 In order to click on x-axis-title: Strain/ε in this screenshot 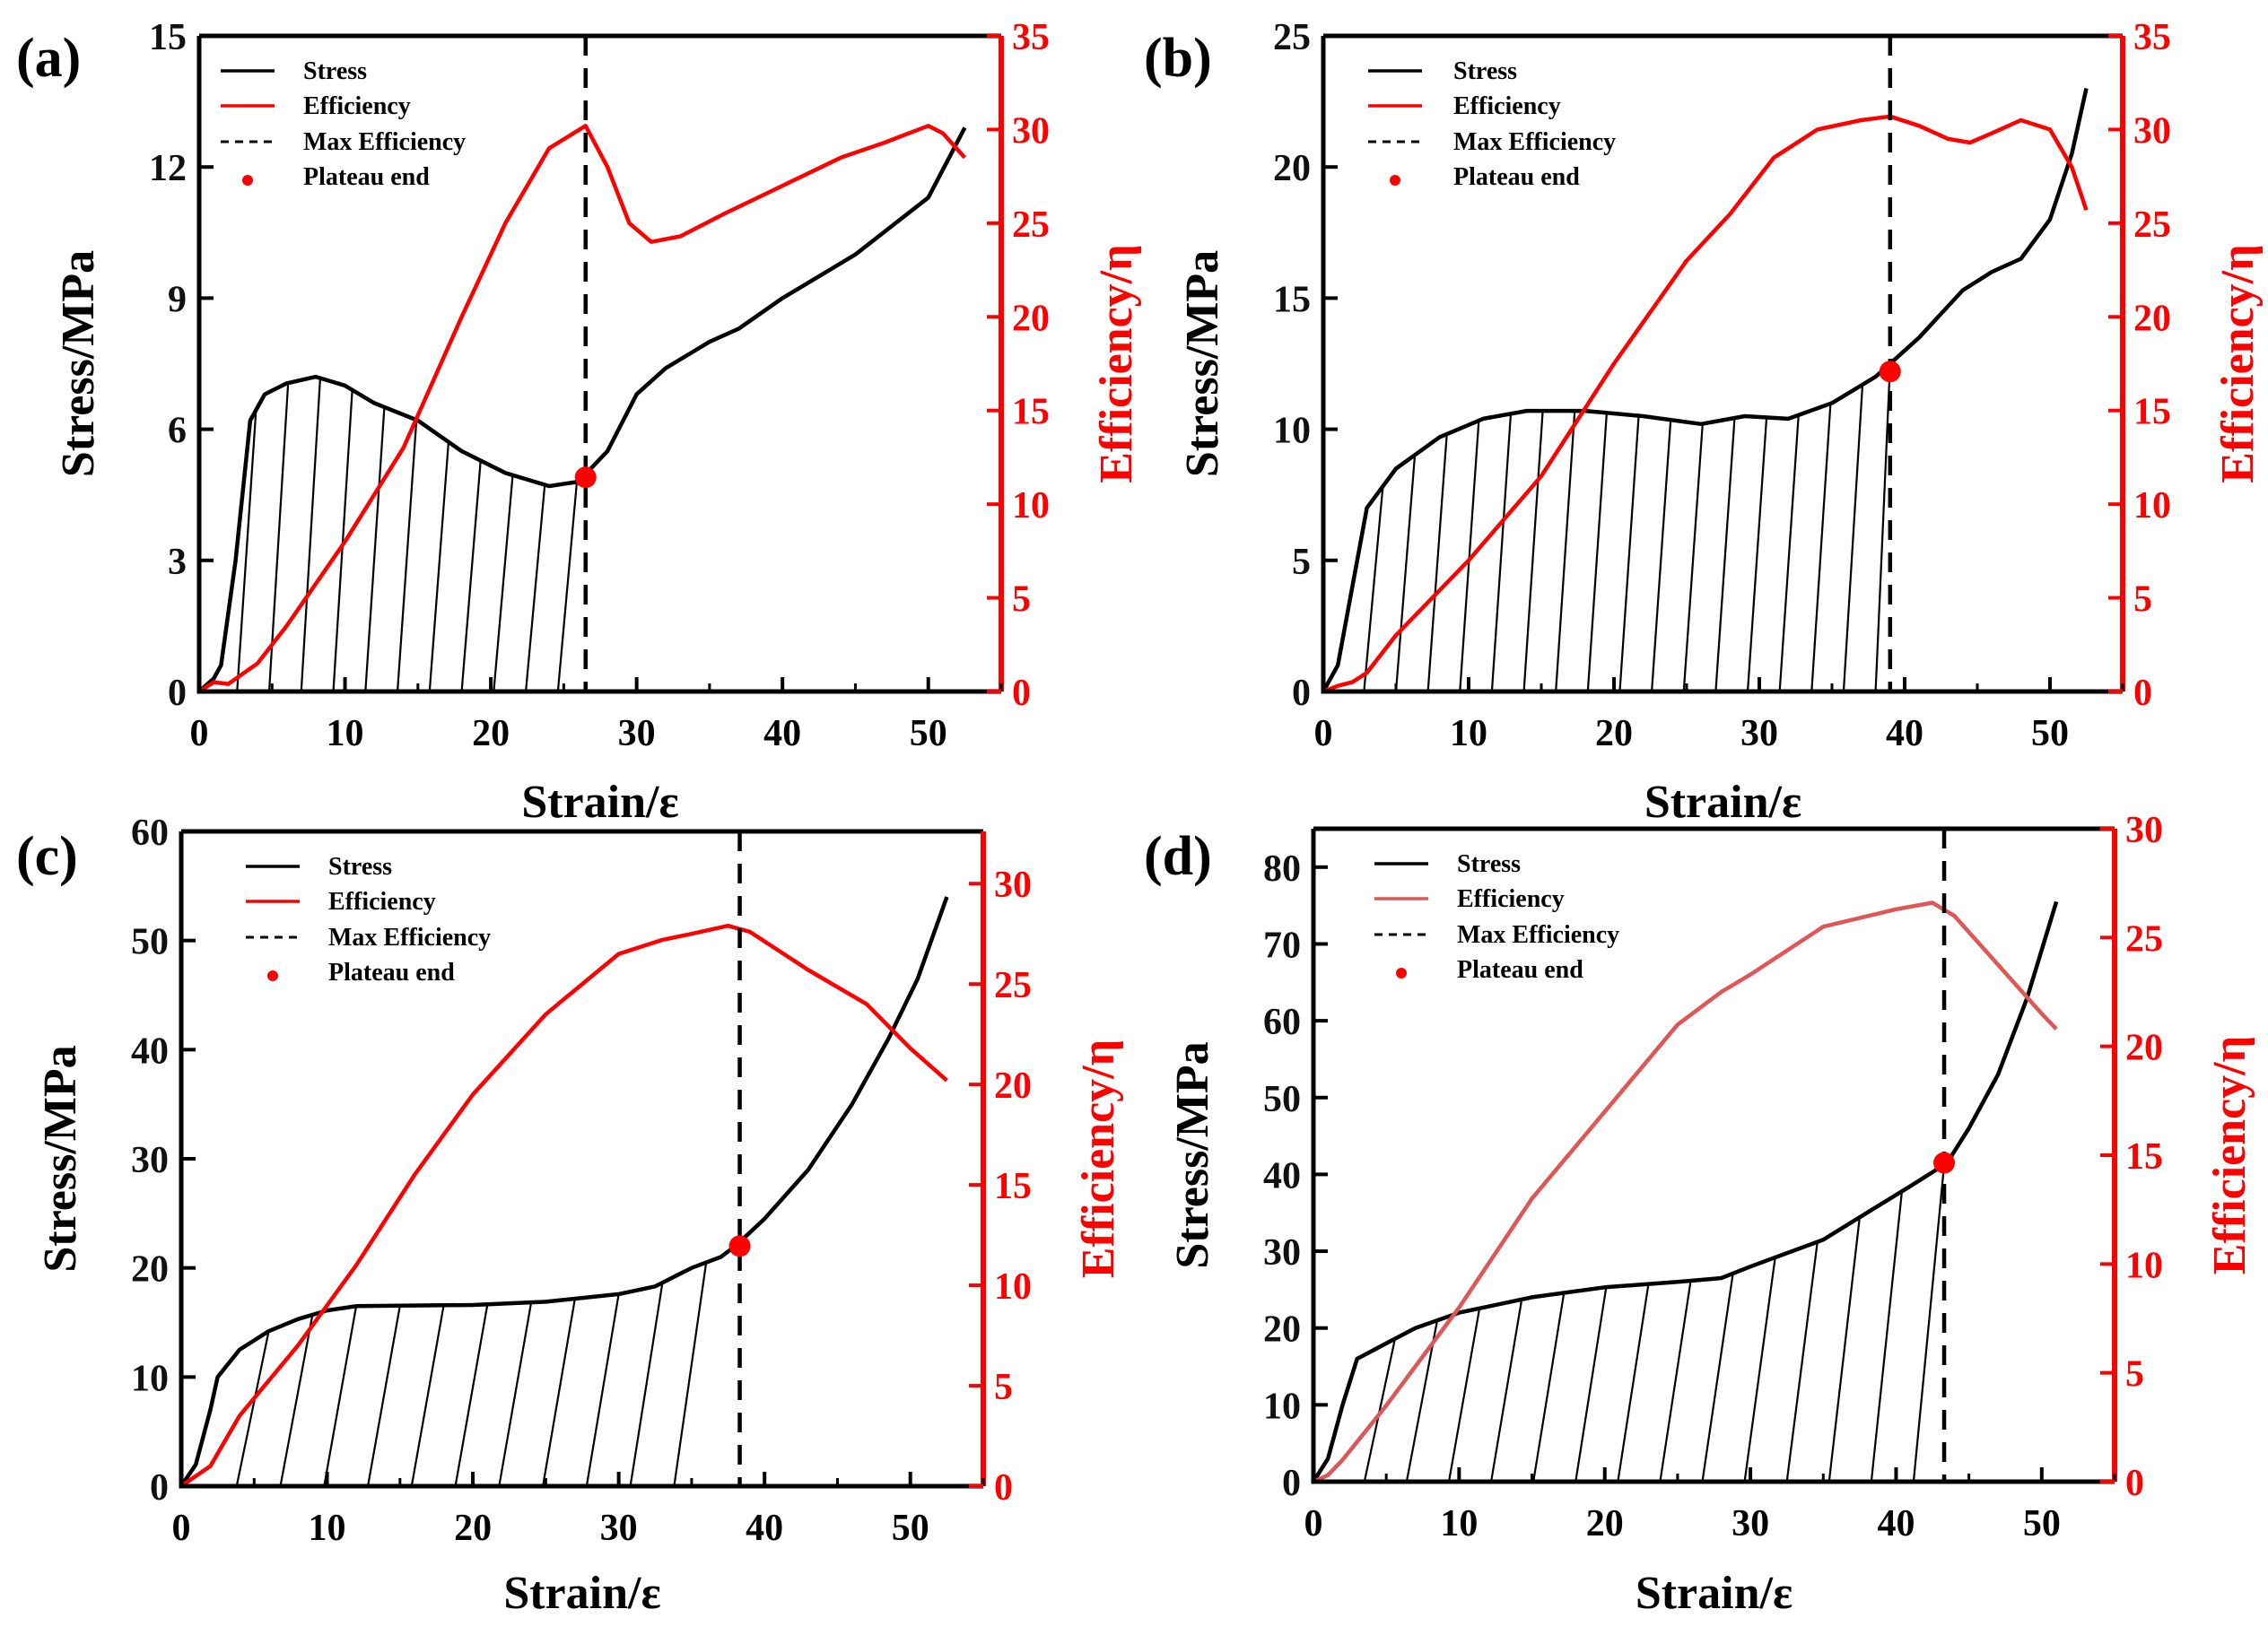, I will do `click(599, 802)`.